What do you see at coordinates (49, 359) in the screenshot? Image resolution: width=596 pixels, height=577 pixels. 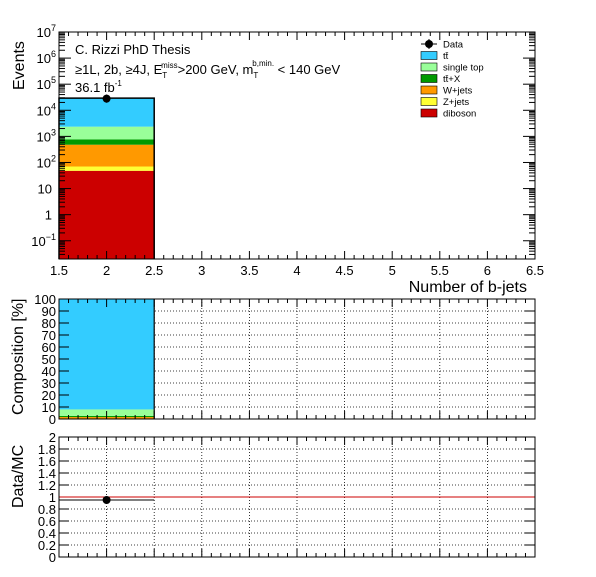 I see `composition-ytick-label-5: 50` at bounding box center [49, 359].